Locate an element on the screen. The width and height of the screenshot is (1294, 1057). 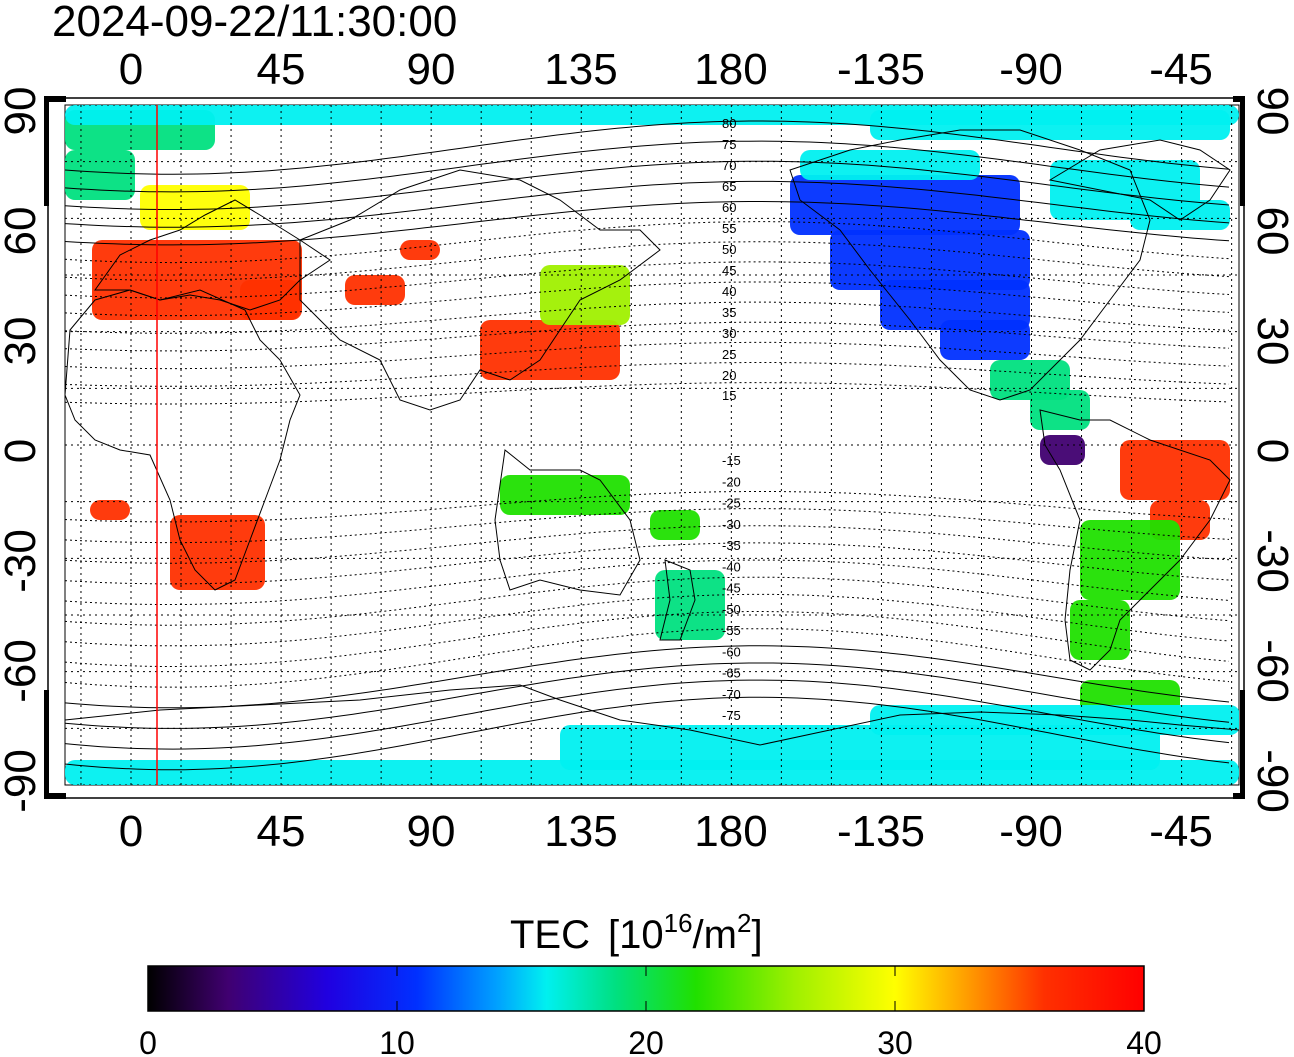
tec-region-antarctica is located at coordinates (652, 745).